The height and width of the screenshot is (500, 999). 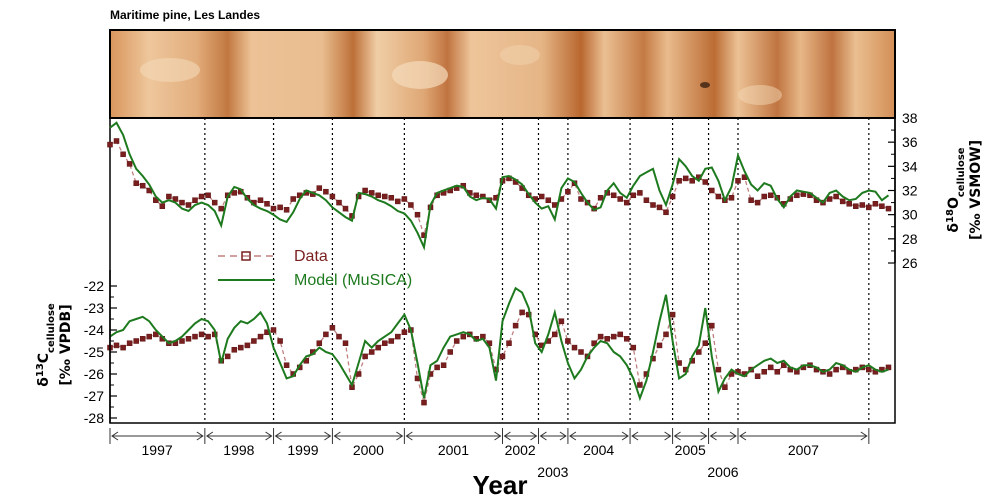 I want to click on year-label: 2003, so click(x=552, y=472).